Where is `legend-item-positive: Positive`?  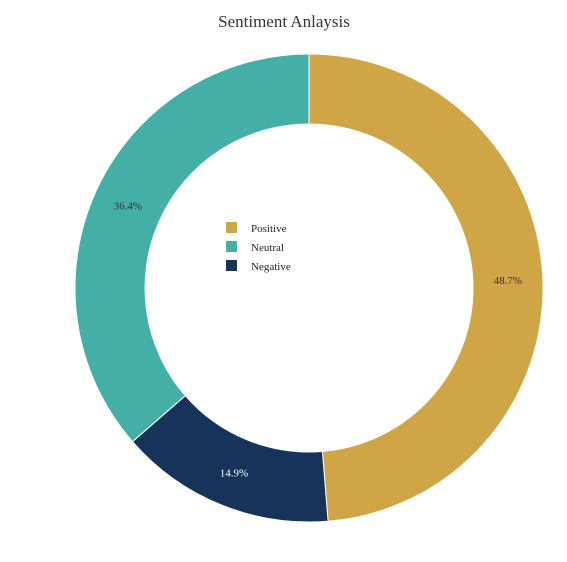 legend-item-positive: Positive is located at coordinates (256, 228).